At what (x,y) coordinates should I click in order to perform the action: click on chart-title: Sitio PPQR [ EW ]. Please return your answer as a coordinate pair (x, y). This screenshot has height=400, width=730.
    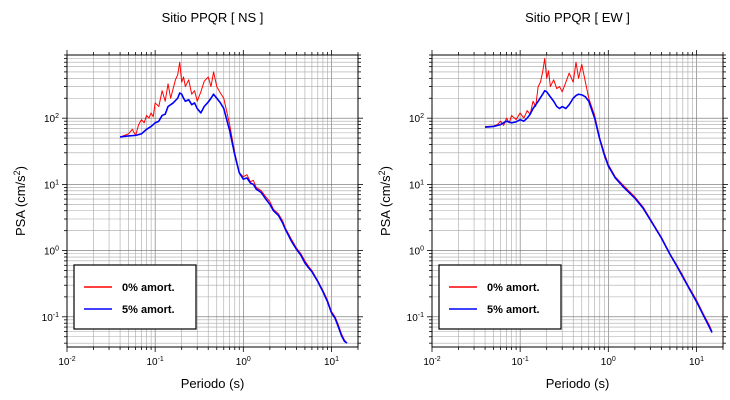
    Looking at the image, I should click on (577, 17).